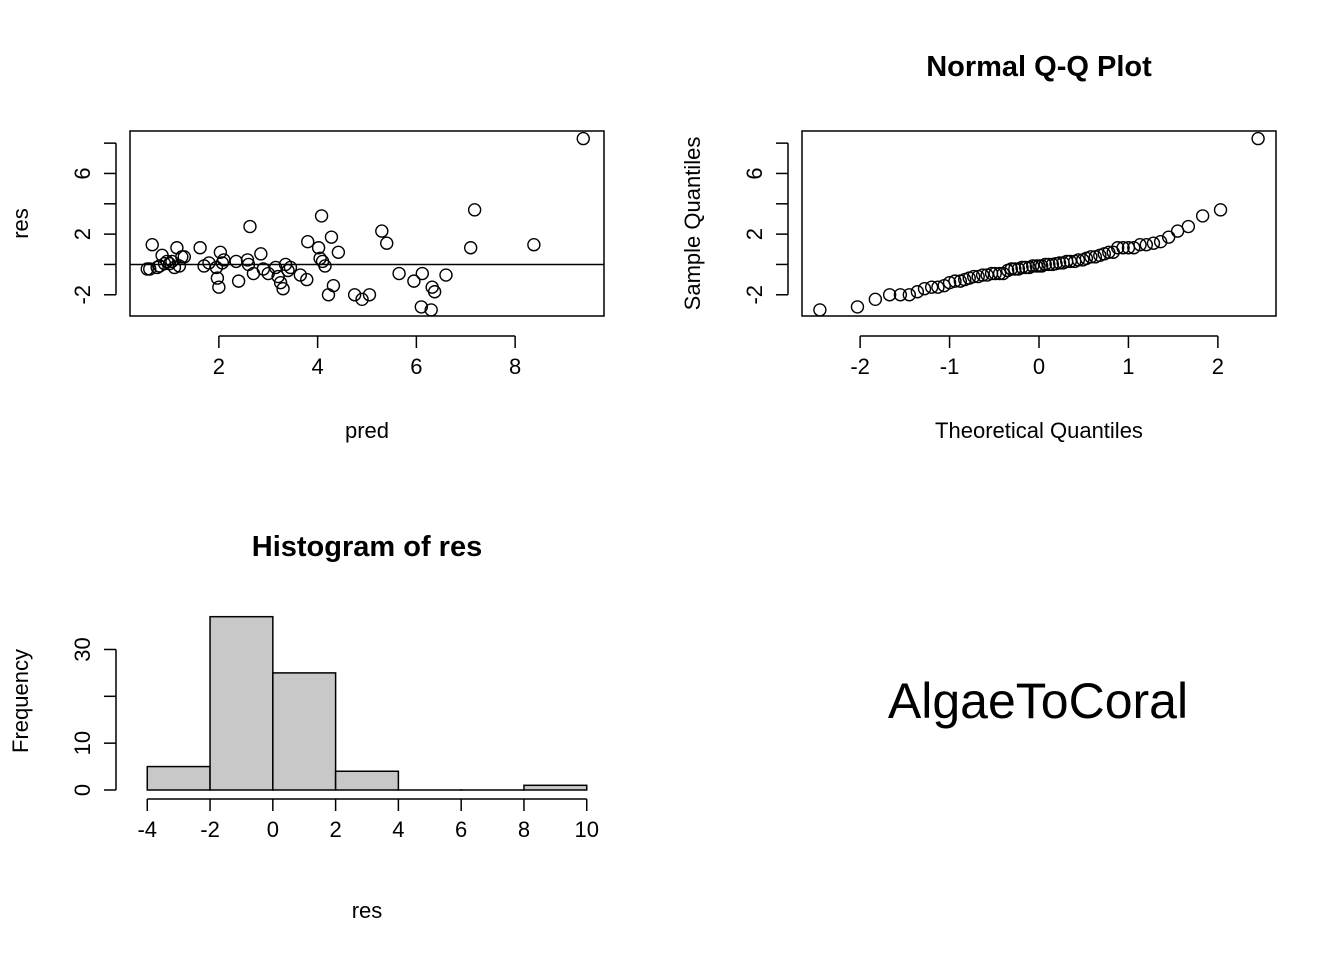  Describe the element at coordinates (524, 829) in the screenshot. I see `x-tick-label: 8` at that location.